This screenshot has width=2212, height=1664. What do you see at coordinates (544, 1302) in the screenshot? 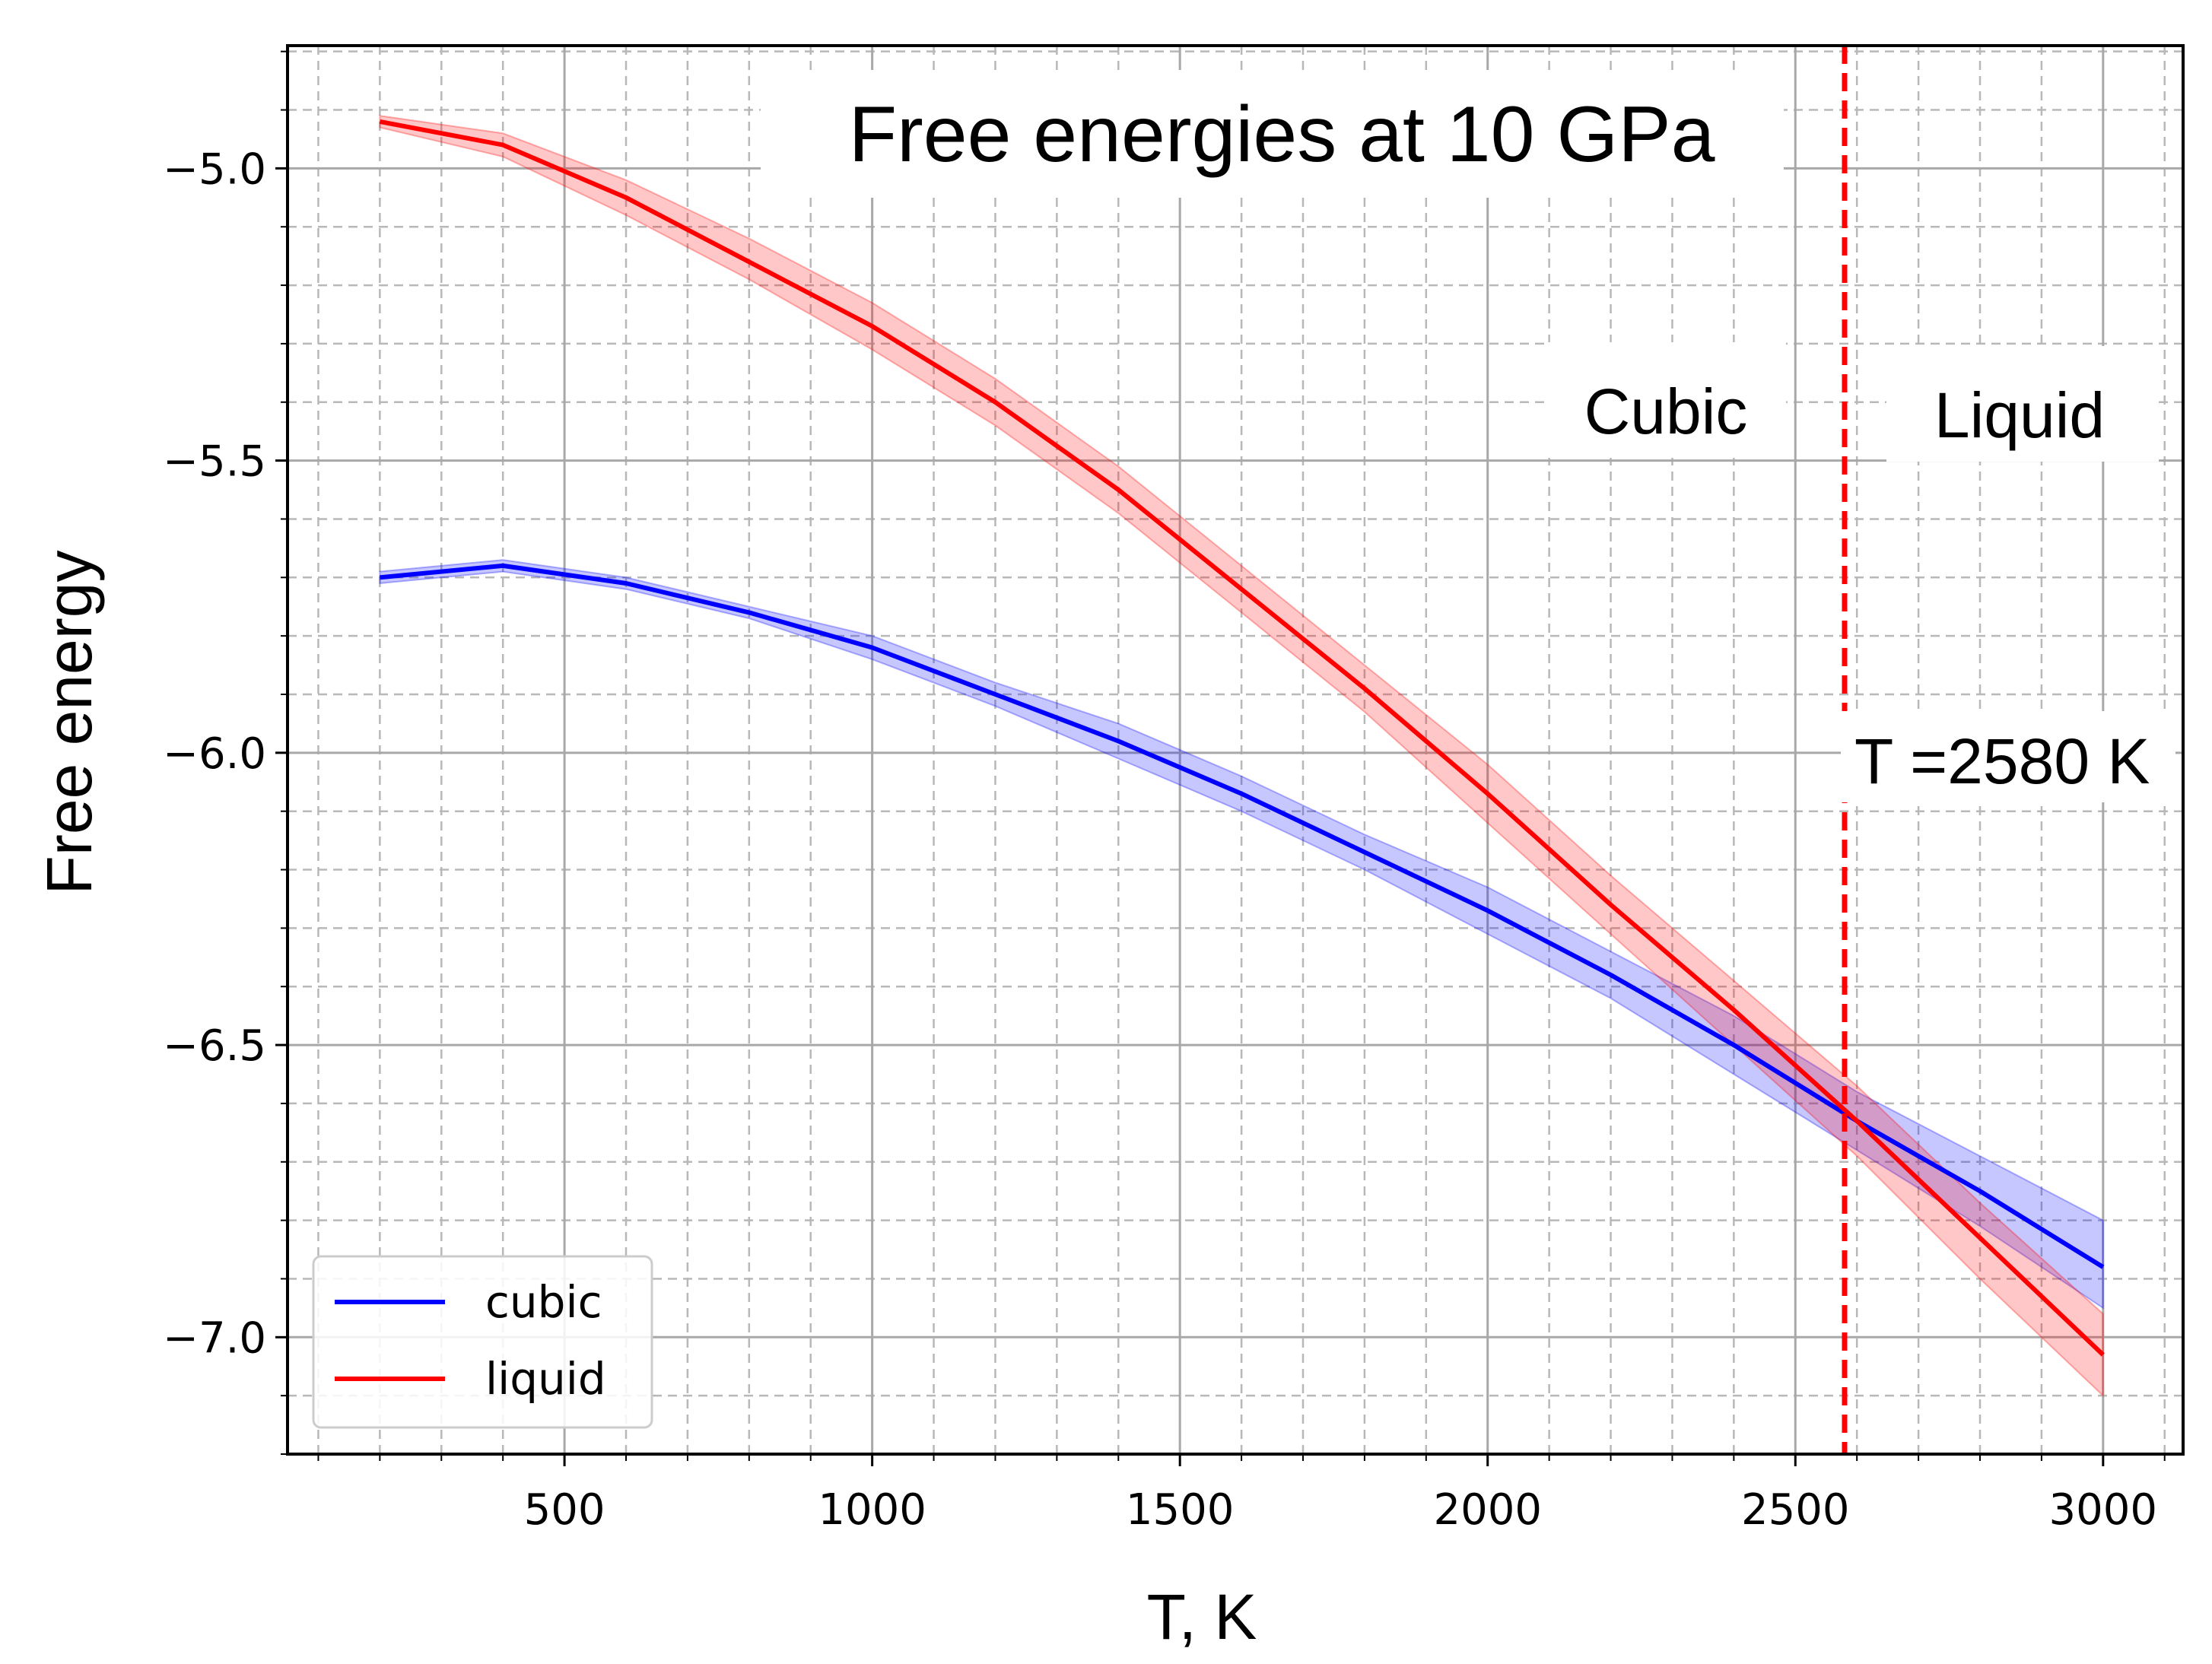
I see `legend-cubic-label: cubic` at bounding box center [544, 1302].